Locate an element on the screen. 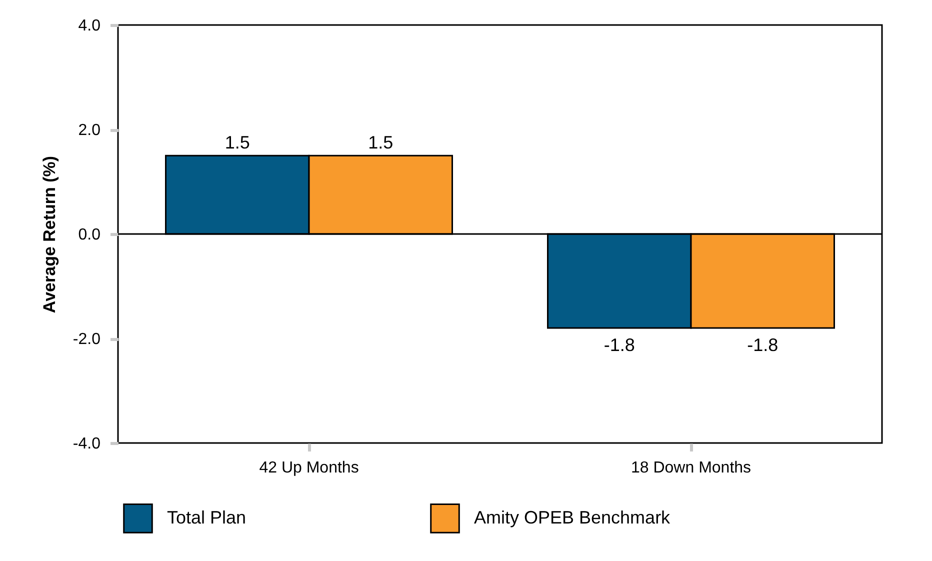 This screenshot has height=561, width=932. legend-label: Total Plan is located at coordinates (206, 517).